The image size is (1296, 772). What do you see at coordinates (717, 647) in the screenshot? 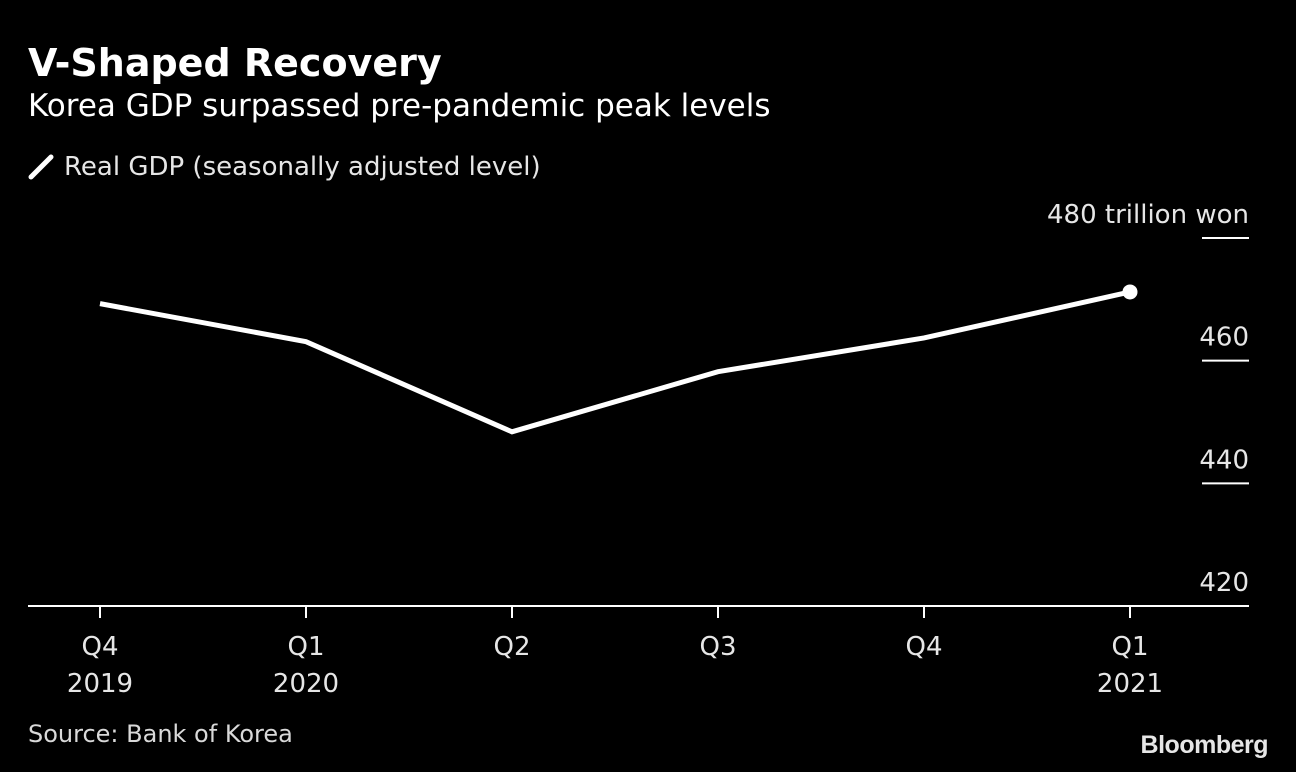
I see `x-tick-label-quarter: Q3` at bounding box center [717, 647].